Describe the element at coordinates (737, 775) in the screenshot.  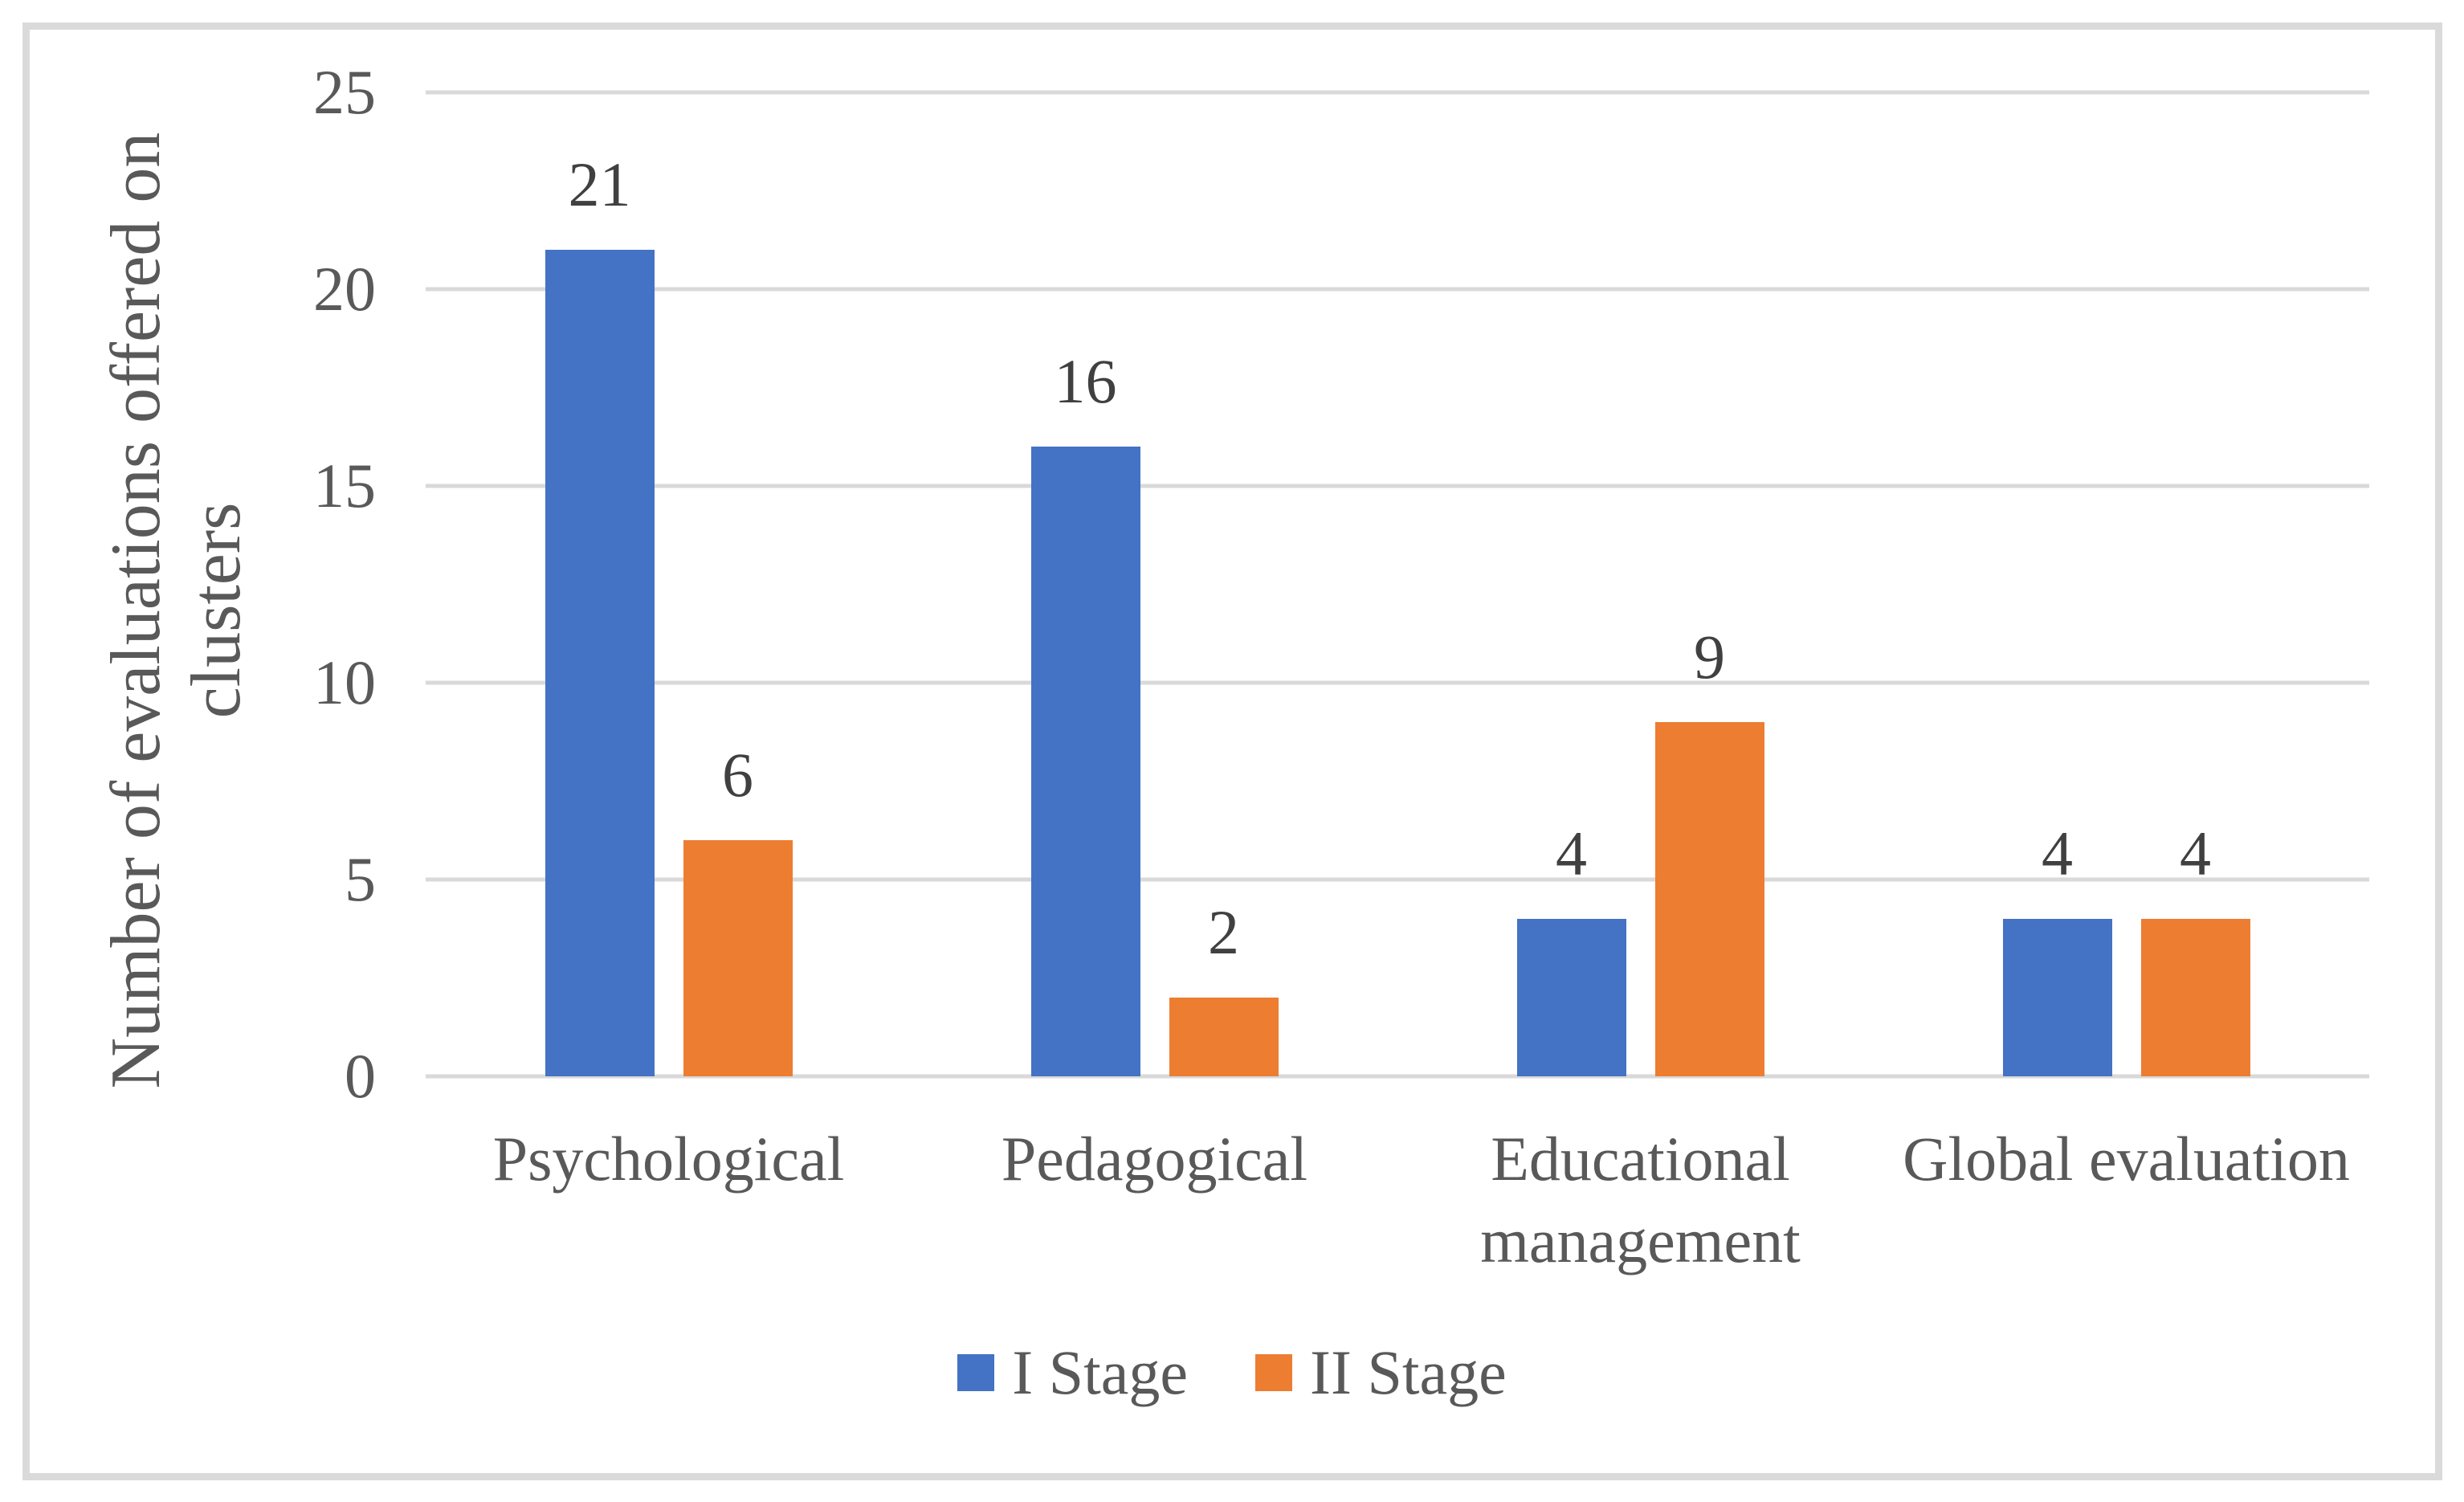
I see `bar-value-label: 6` at that location.